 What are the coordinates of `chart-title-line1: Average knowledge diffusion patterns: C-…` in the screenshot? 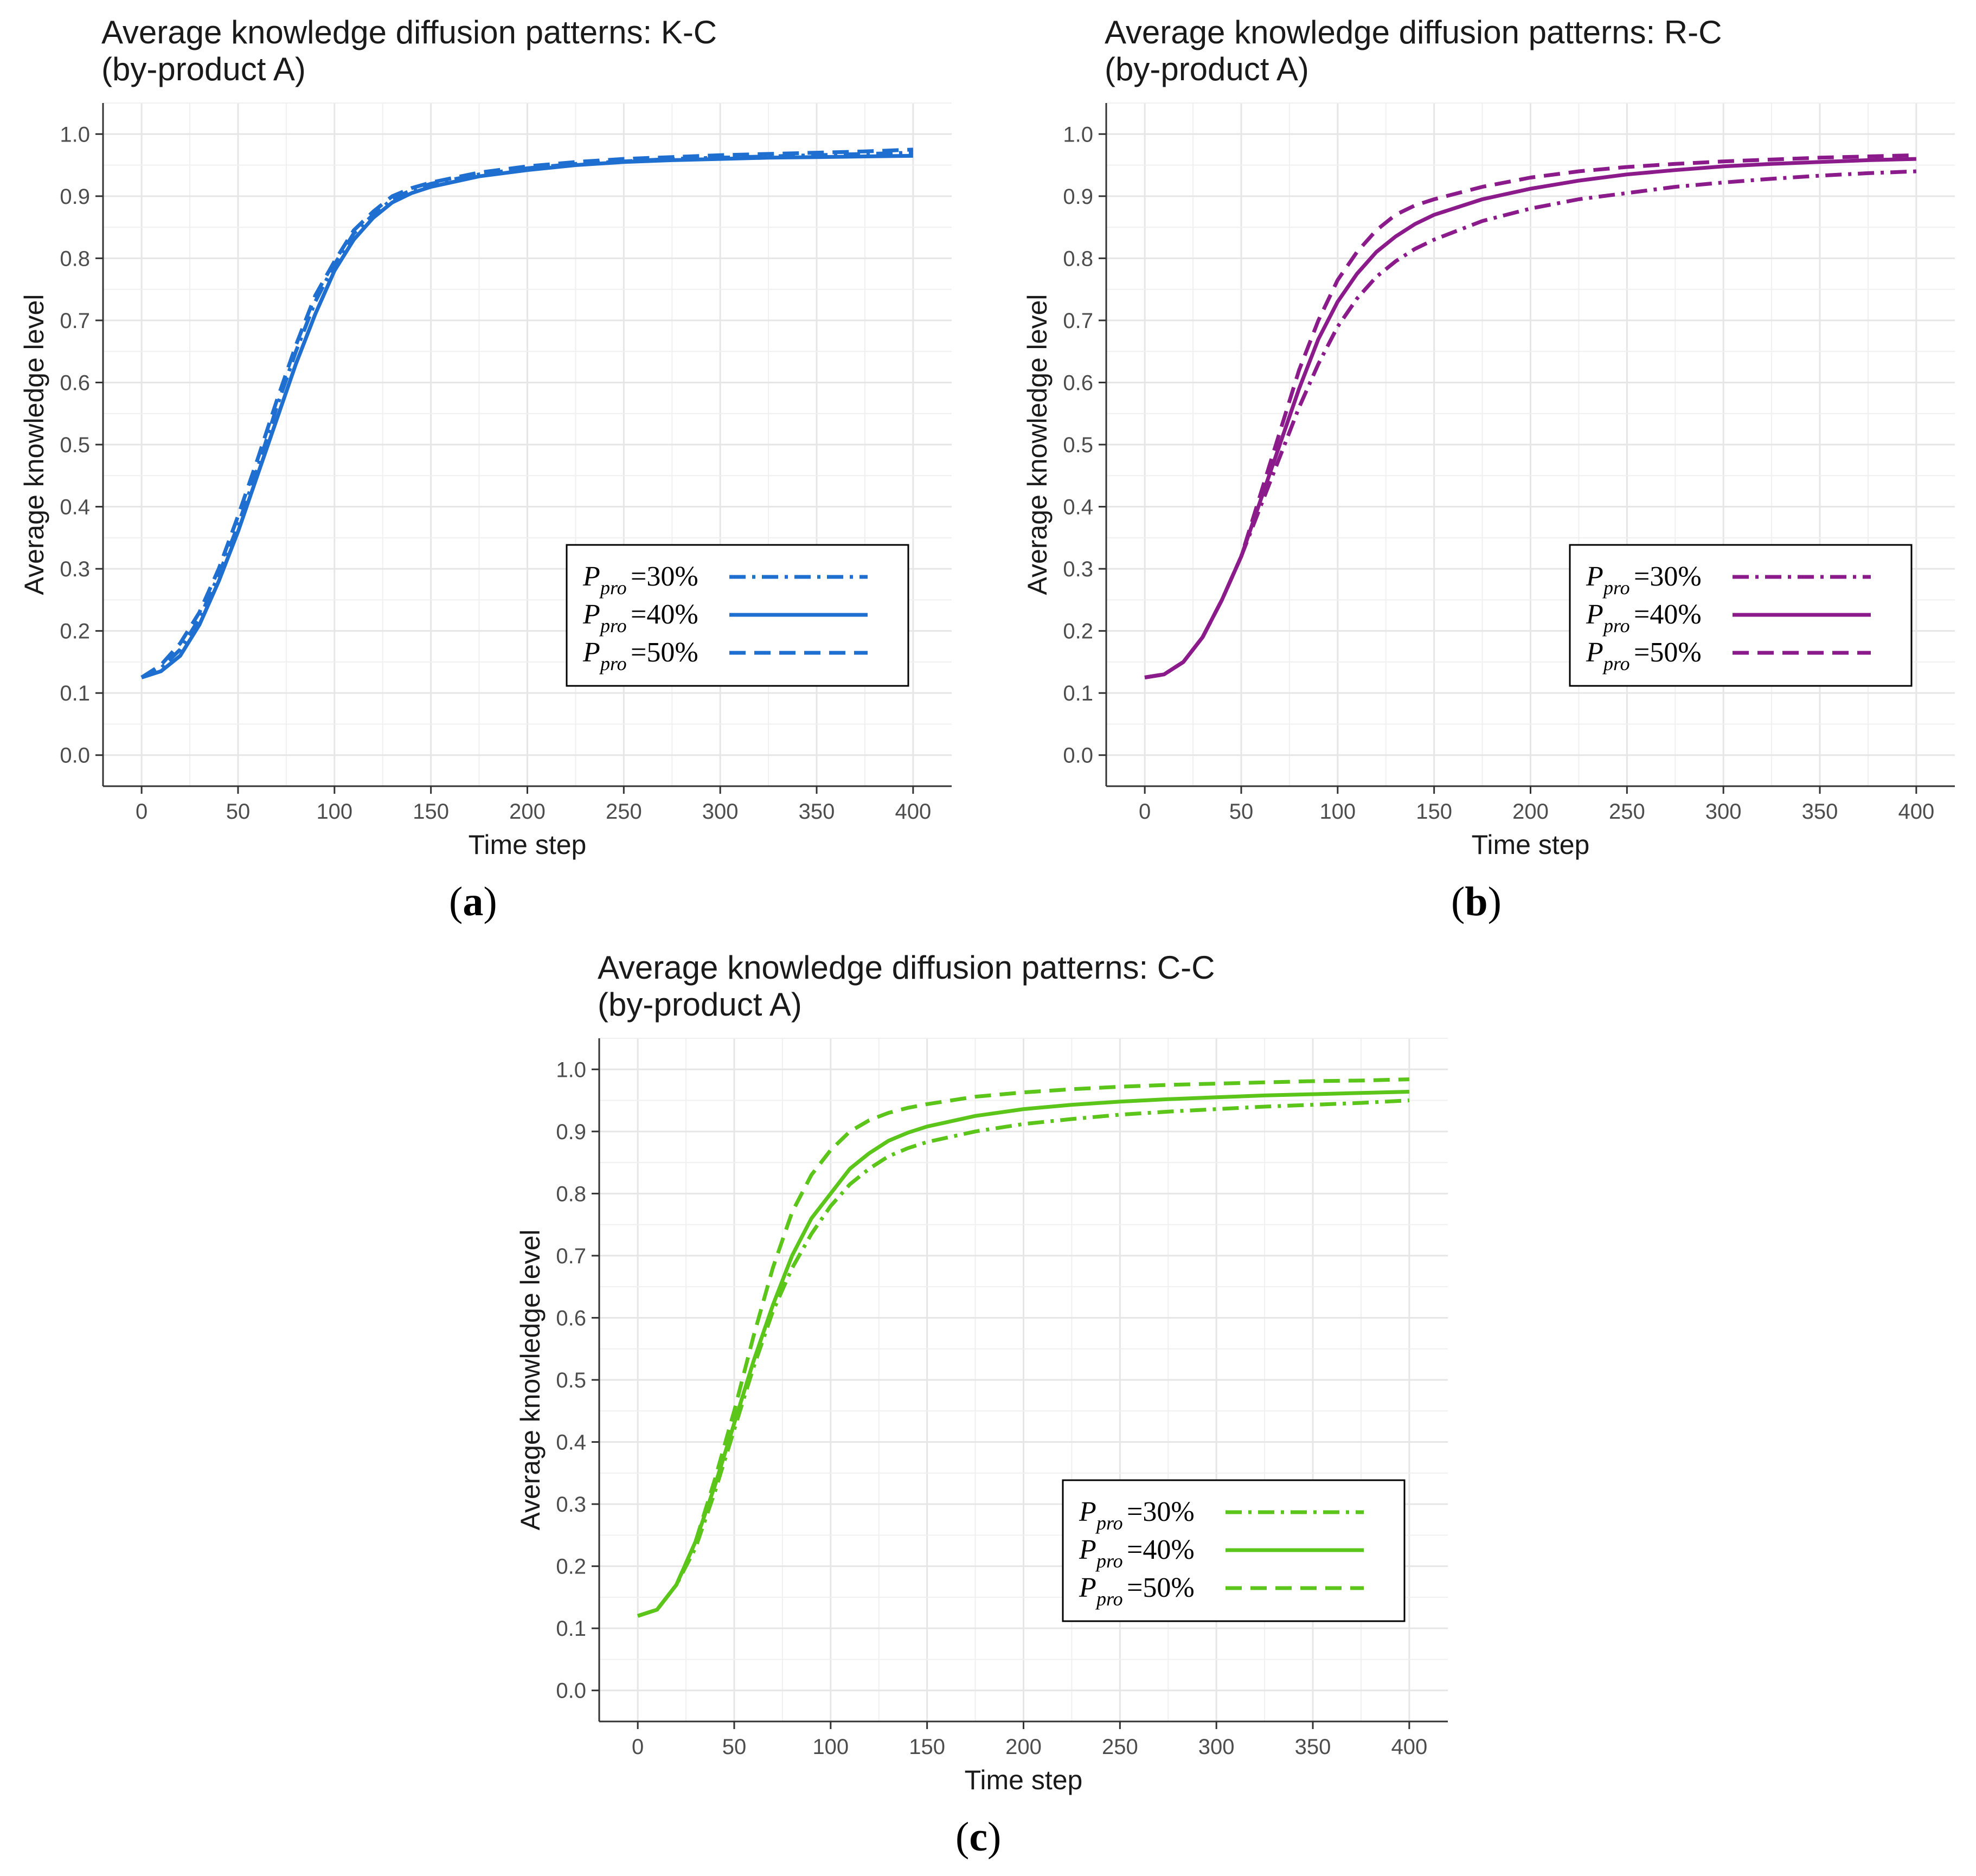 It's located at (906, 967).